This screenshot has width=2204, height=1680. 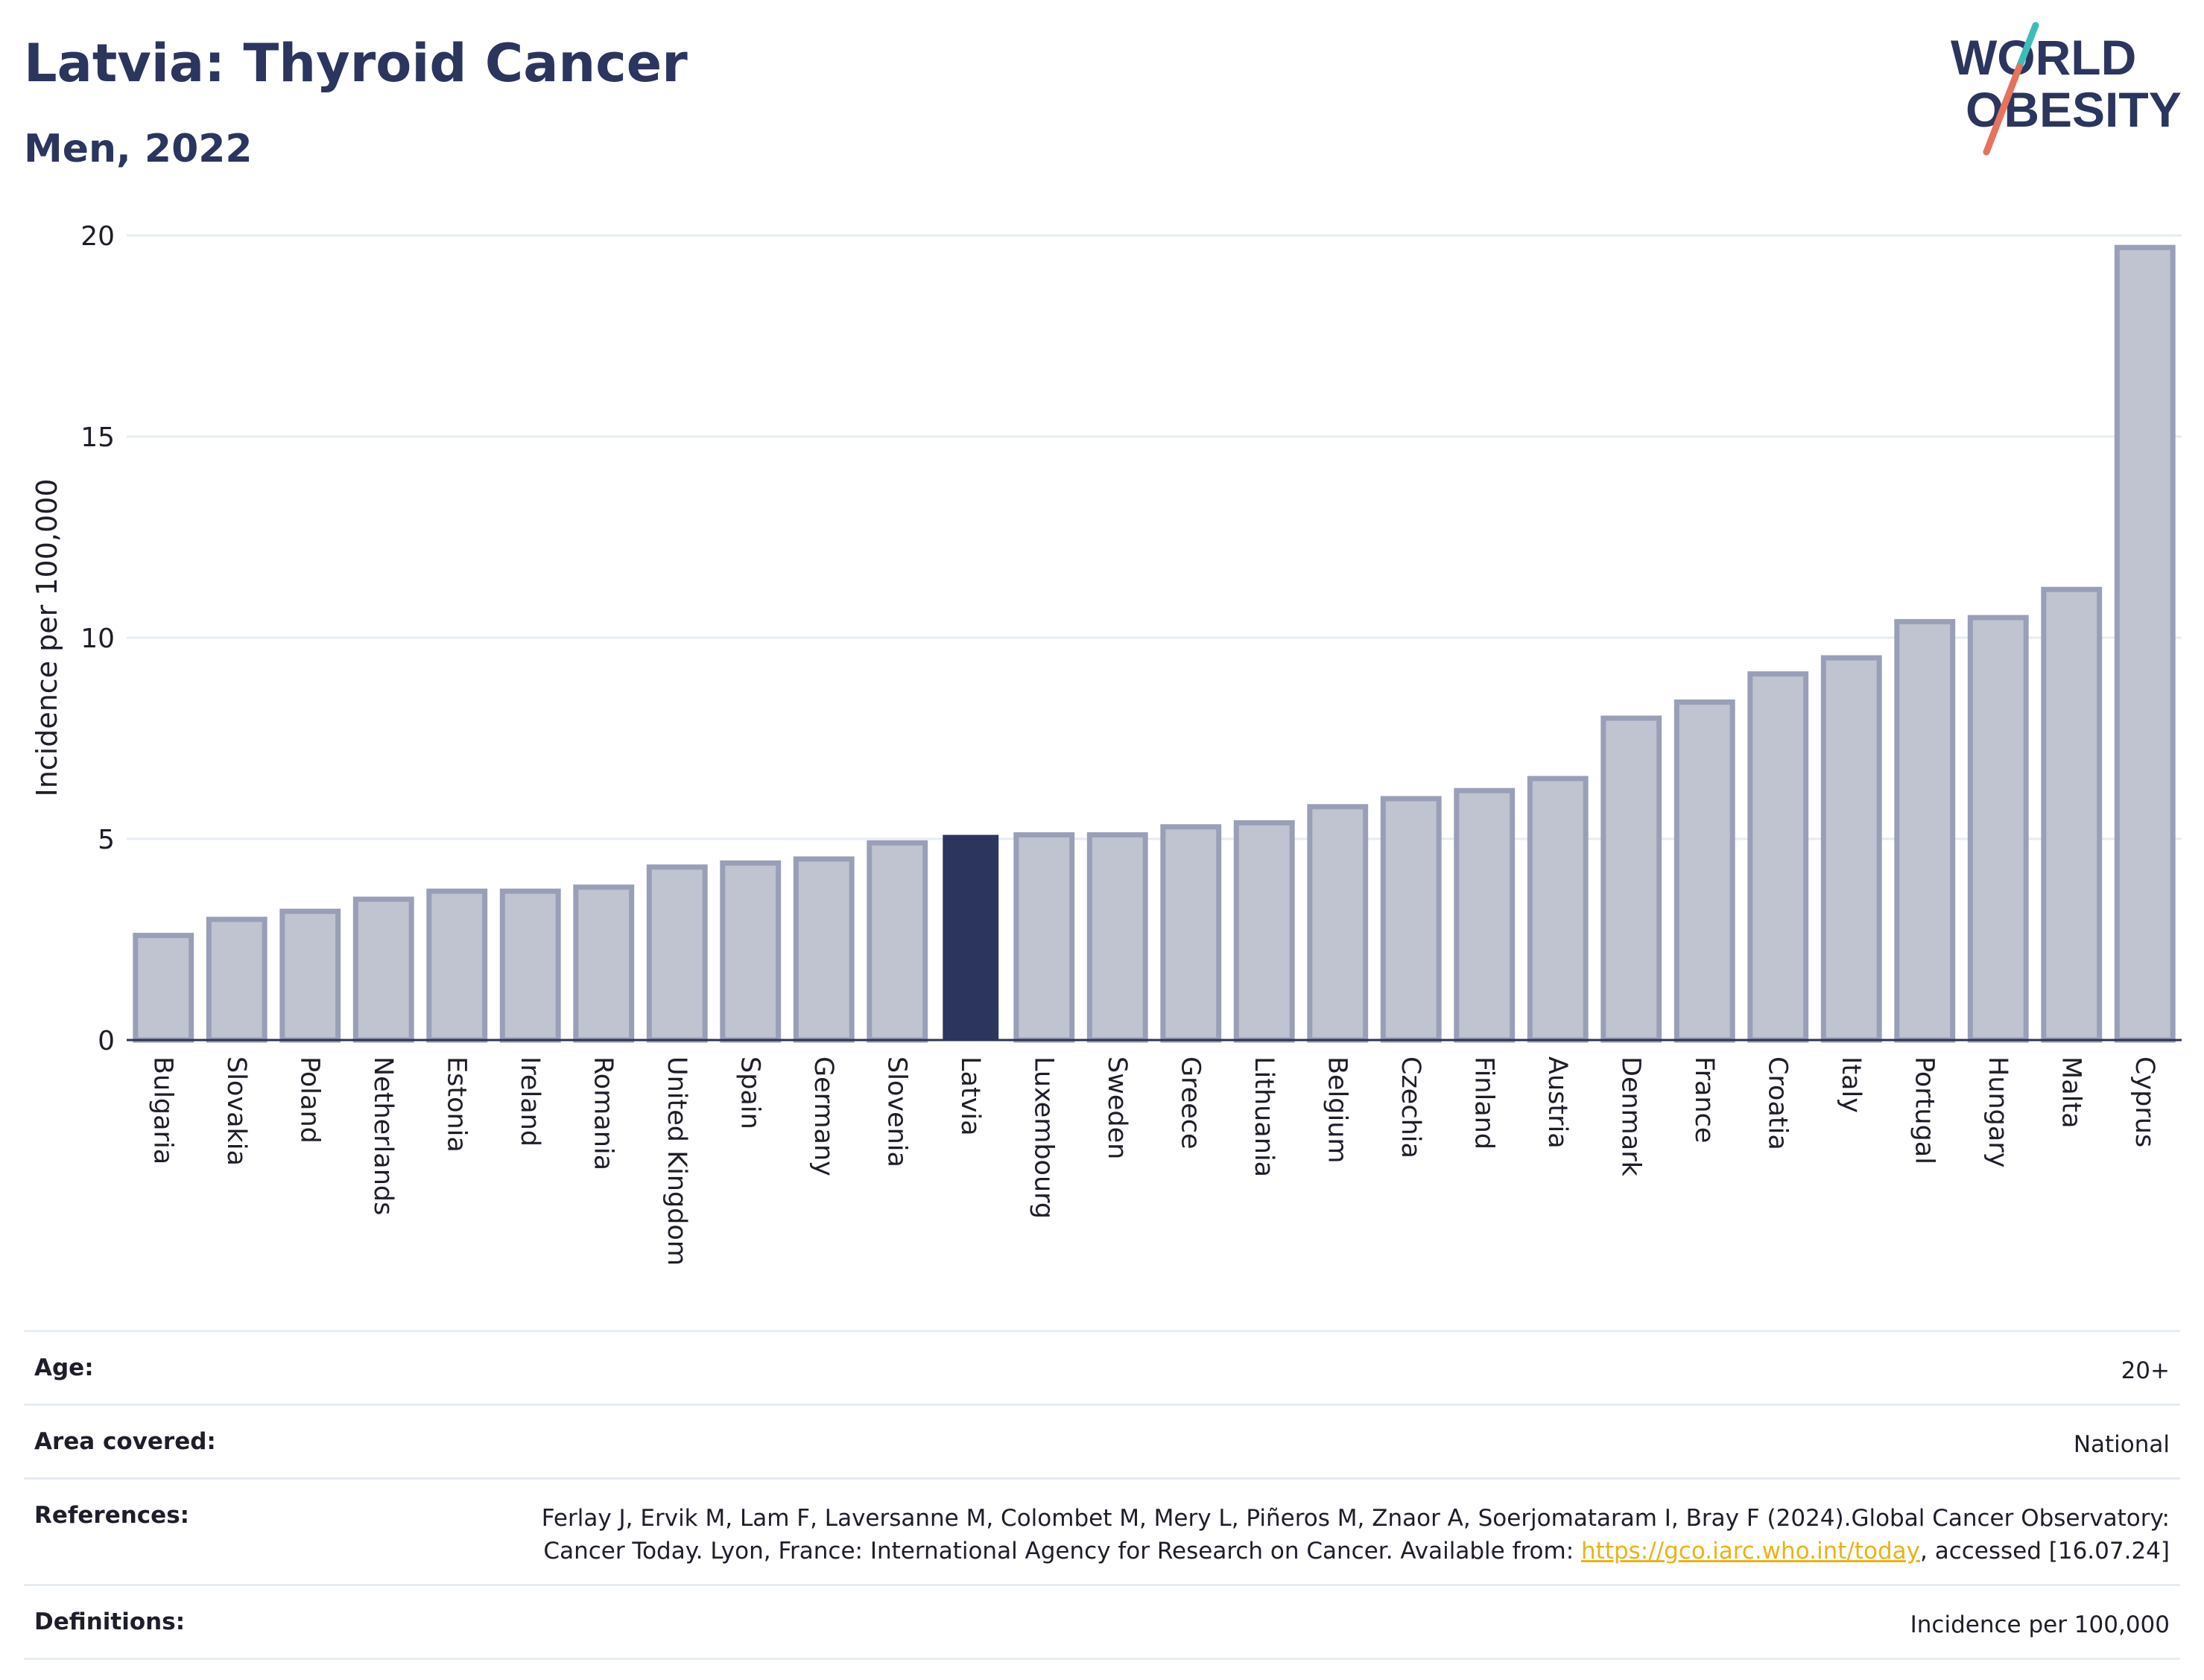 What do you see at coordinates (823, 1116) in the screenshot?
I see `x-tick-label: Germany` at bounding box center [823, 1116].